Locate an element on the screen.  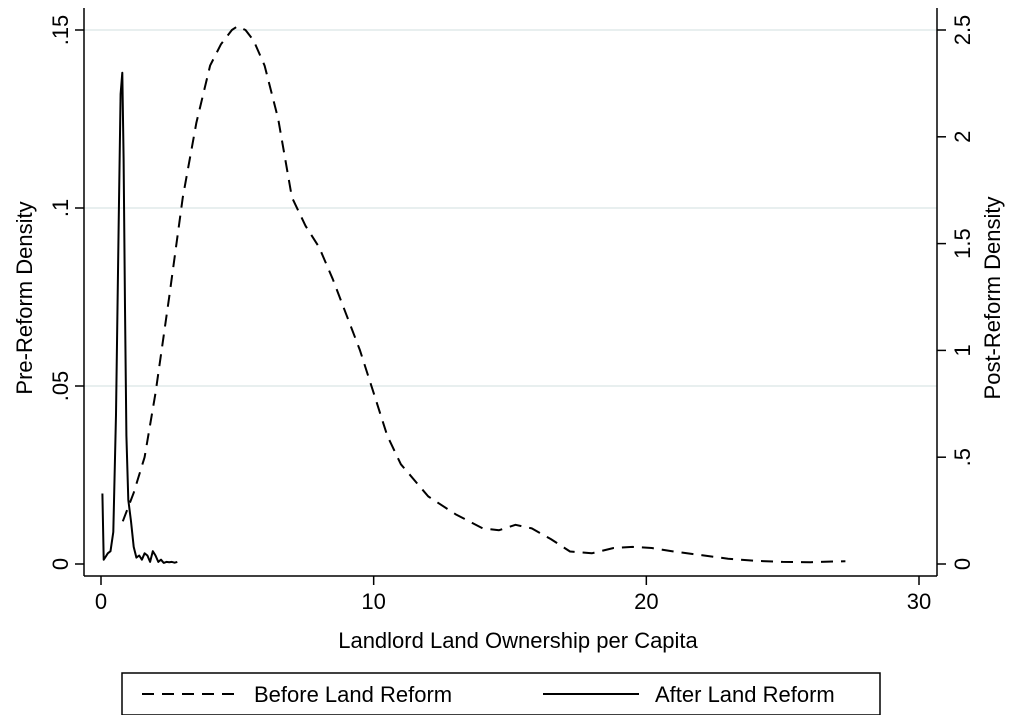
right-y-tick-label: 1.5 is located at coordinates (962, 243).